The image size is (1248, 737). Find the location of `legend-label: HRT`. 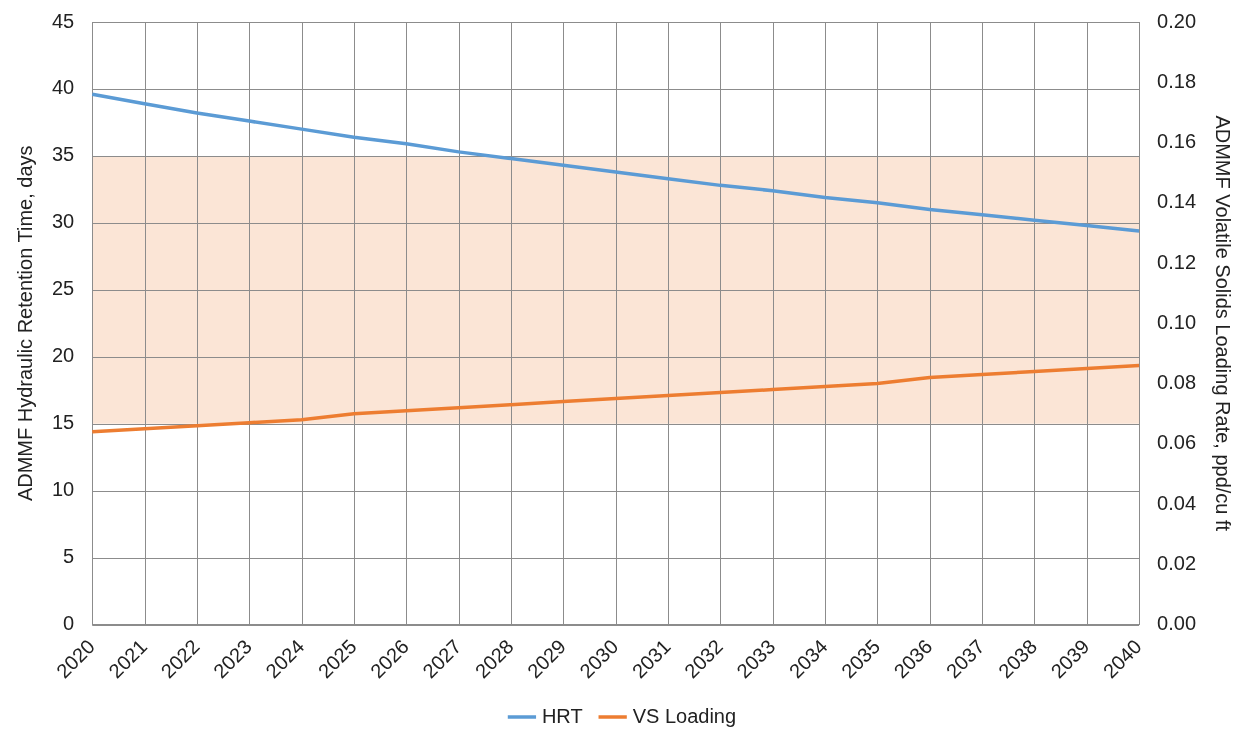

legend-label: HRT is located at coordinates (562, 715).